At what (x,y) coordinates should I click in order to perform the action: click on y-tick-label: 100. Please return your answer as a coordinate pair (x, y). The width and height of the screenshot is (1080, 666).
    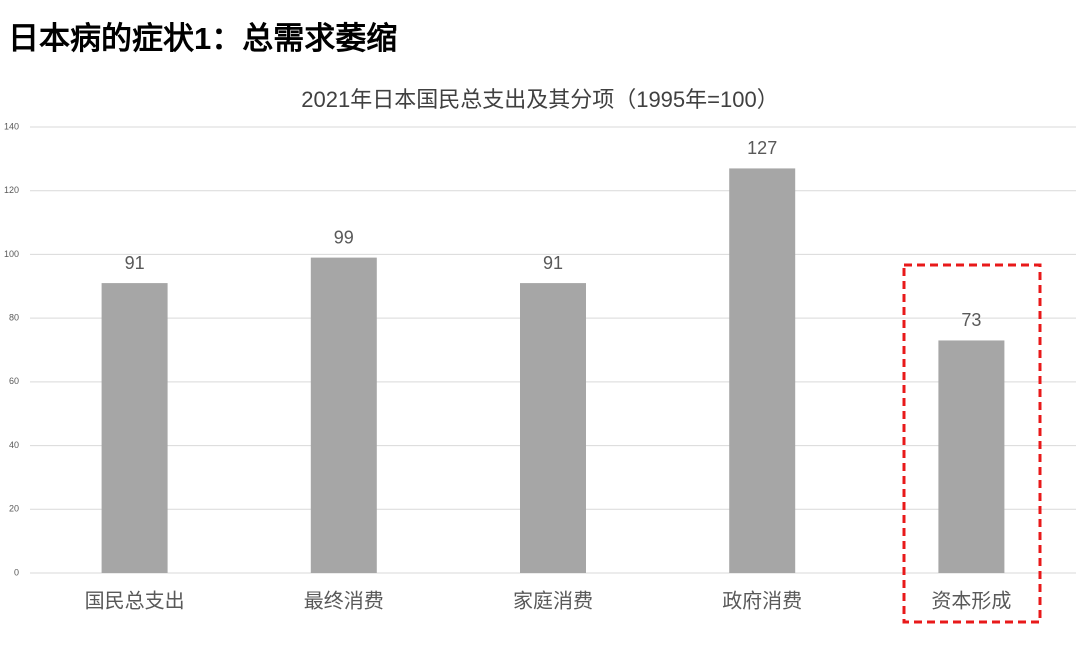
    Looking at the image, I should click on (11, 254).